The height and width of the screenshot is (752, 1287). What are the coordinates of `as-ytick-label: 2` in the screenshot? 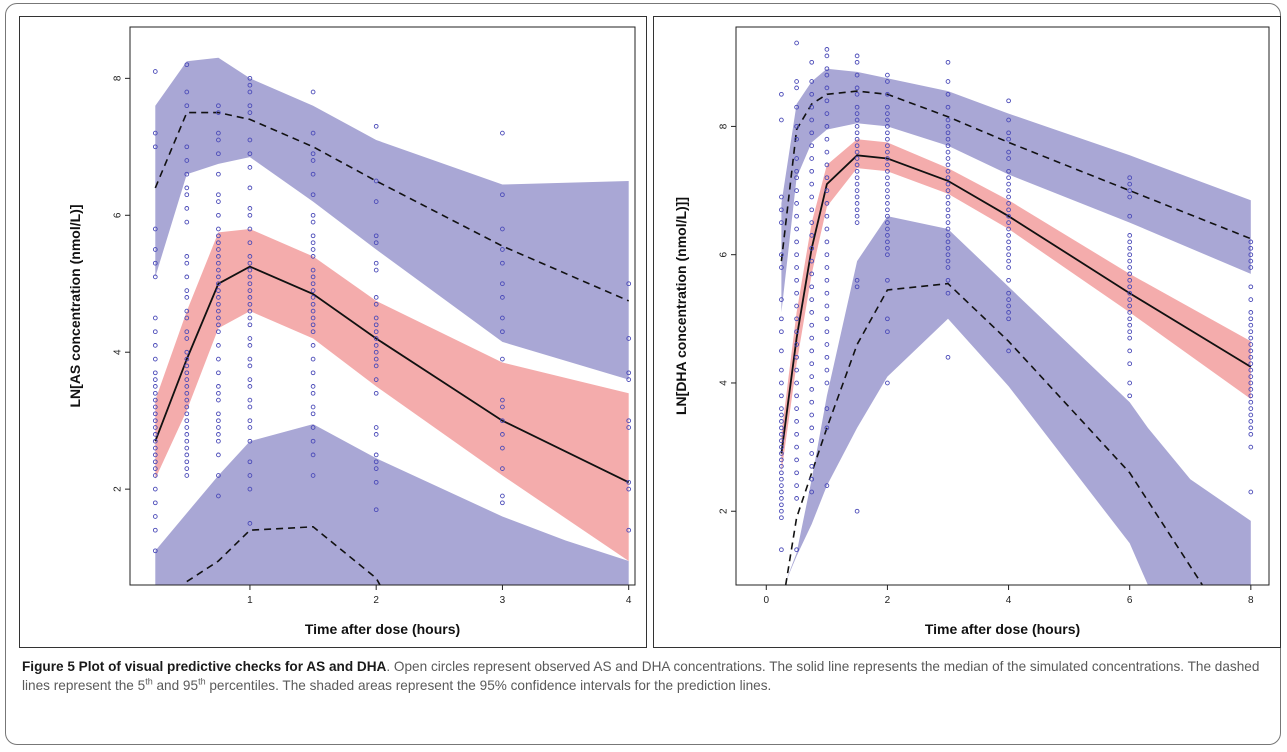 It's located at (118, 489).